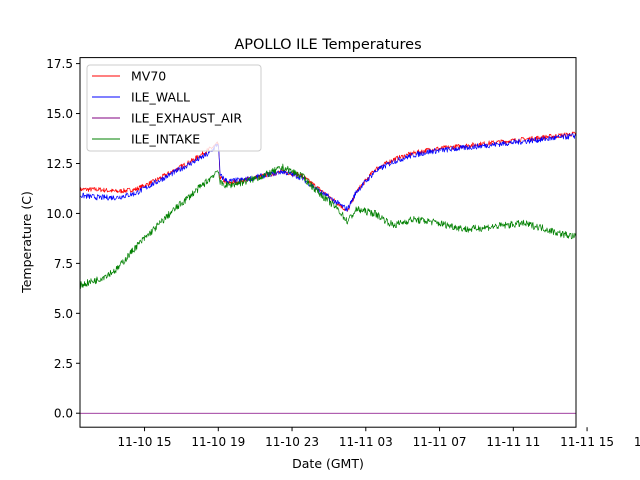  What do you see at coordinates (129, 76) in the screenshot?
I see `legend-entry: MV70` at bounding box center [129, 76].